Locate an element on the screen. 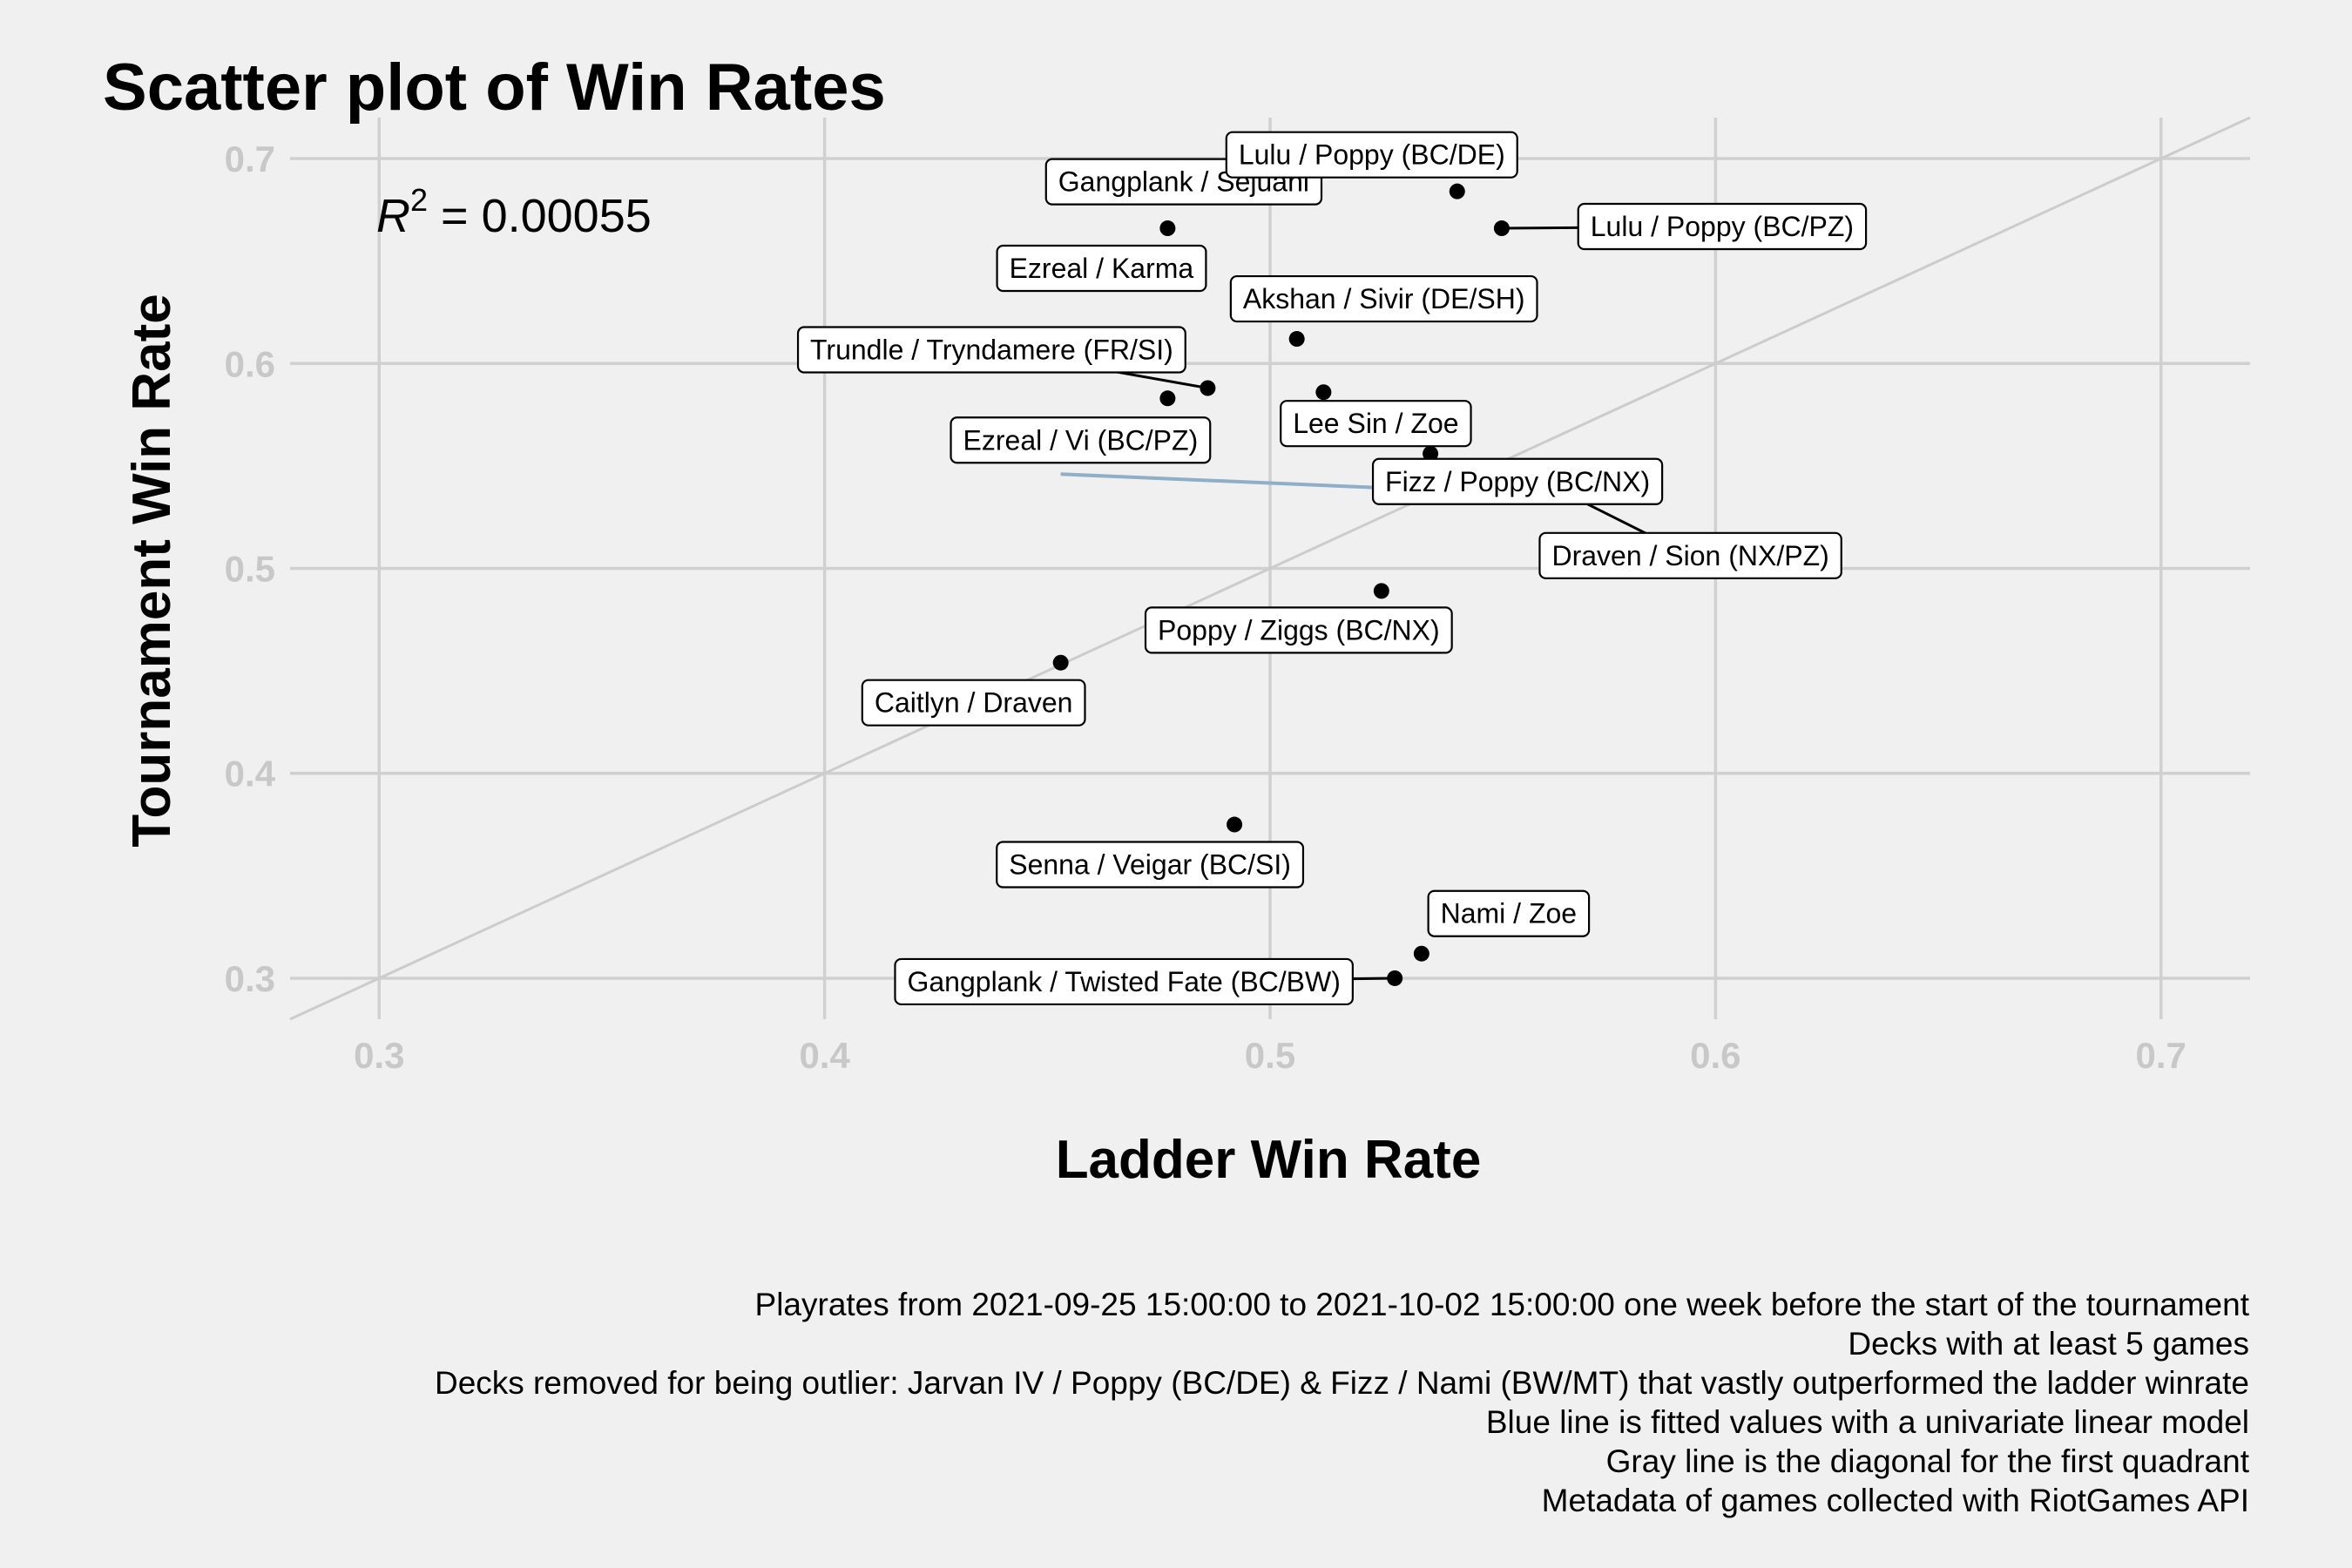  point-label: Lulu / Poppy (BC/DE) is located at coordinates (1371, 155).